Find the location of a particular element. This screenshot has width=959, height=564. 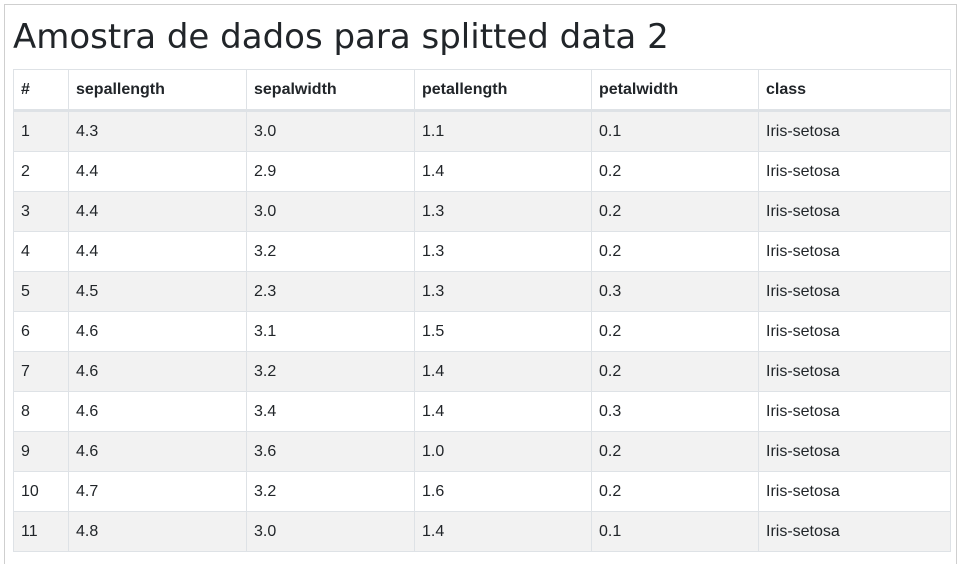

cell-petallength: 1.6 is located at coordinates (503, 491).